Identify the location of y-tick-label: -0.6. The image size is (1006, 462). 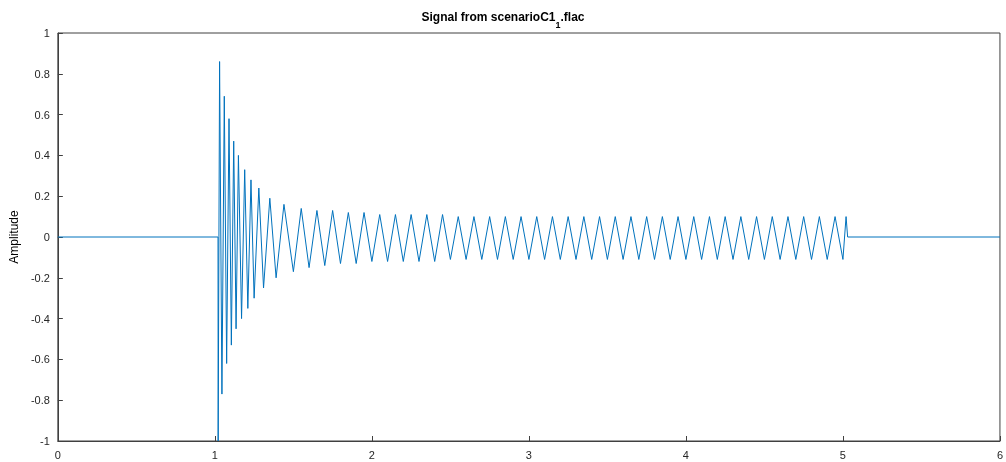
(40, 359).